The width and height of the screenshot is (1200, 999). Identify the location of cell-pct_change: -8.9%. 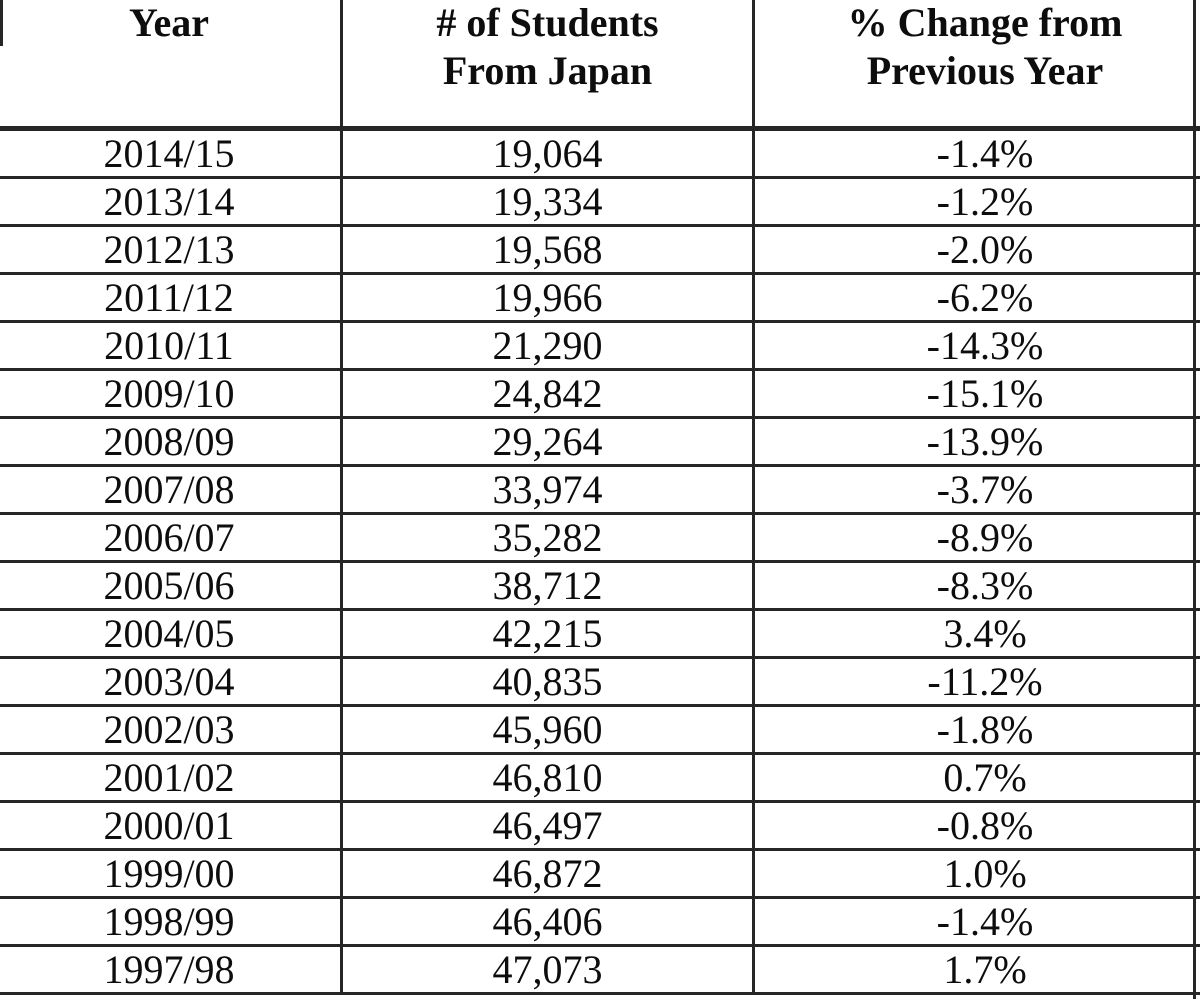
(976, 537).